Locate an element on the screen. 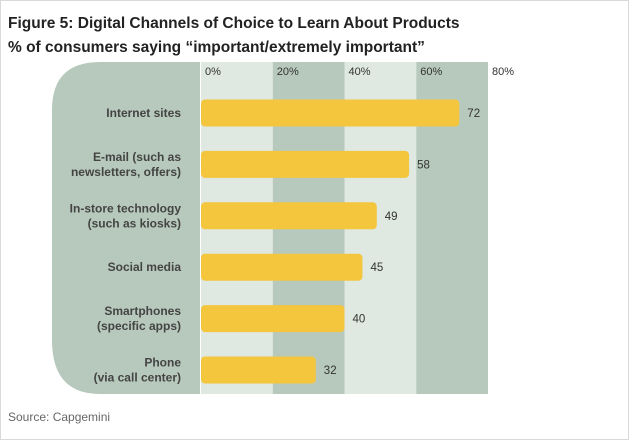 This screenshot has height=440, width=629. category-label-line: Internet sites is located at coordinates (143, 113).